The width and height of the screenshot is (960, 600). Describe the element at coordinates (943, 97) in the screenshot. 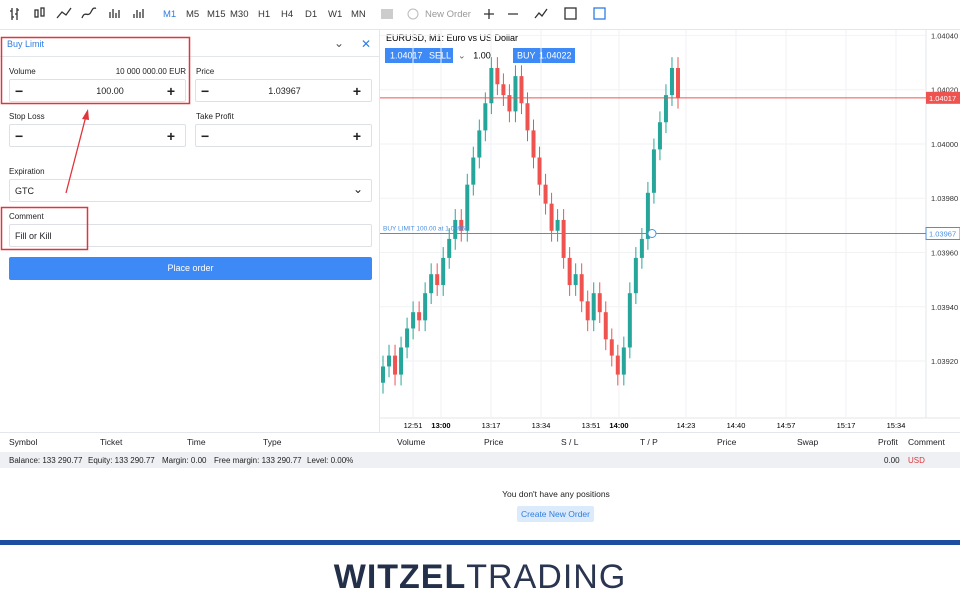

I see `price-tag` at that location.